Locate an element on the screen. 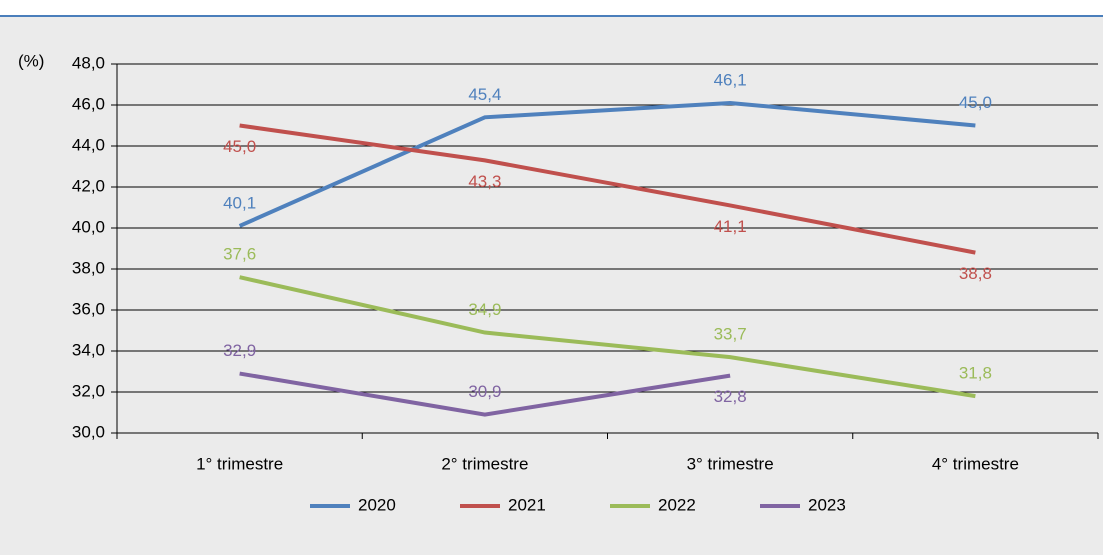 The width and height of the screenshot is (1103, 555). data-label: 43,3 is located at coordinates (484, 181).